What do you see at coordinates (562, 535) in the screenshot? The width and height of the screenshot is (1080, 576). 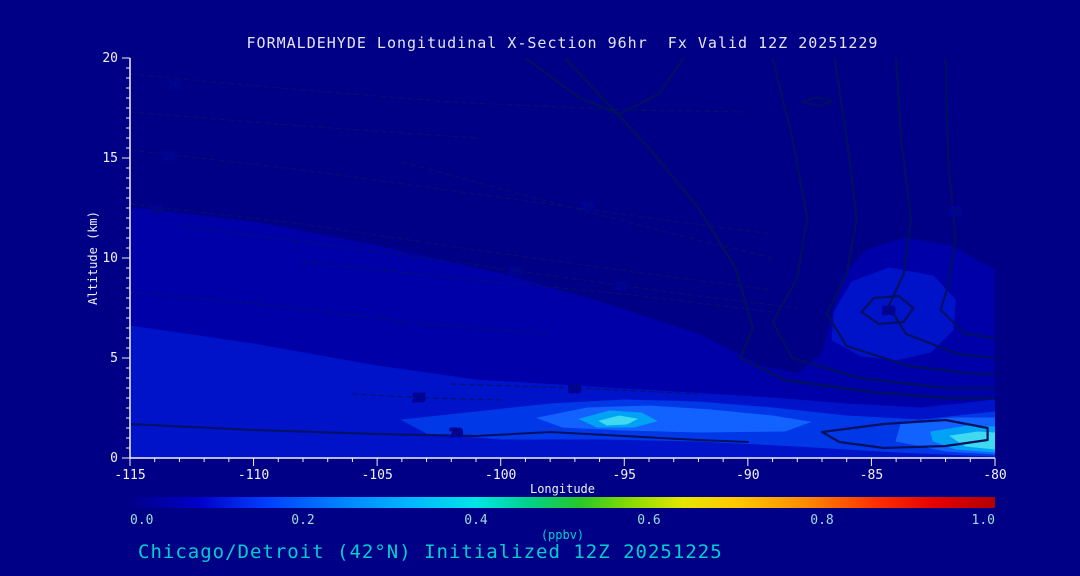 I see `colorbar-units-label: (ppbv)` at bounding box center [562, 535].